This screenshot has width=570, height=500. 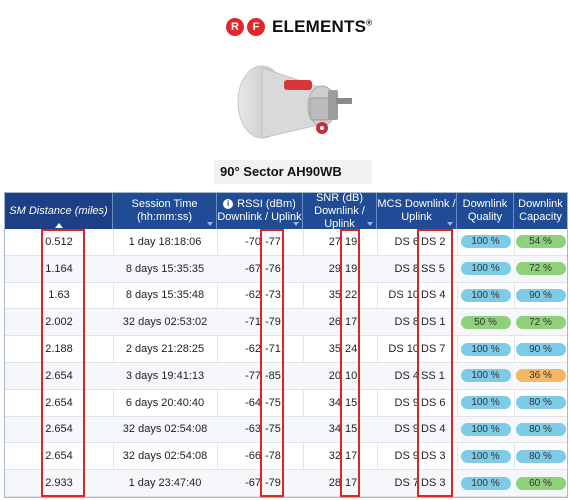 I want to click on cell-mcs-uplink: DS 4, so click(x=433, y=429).